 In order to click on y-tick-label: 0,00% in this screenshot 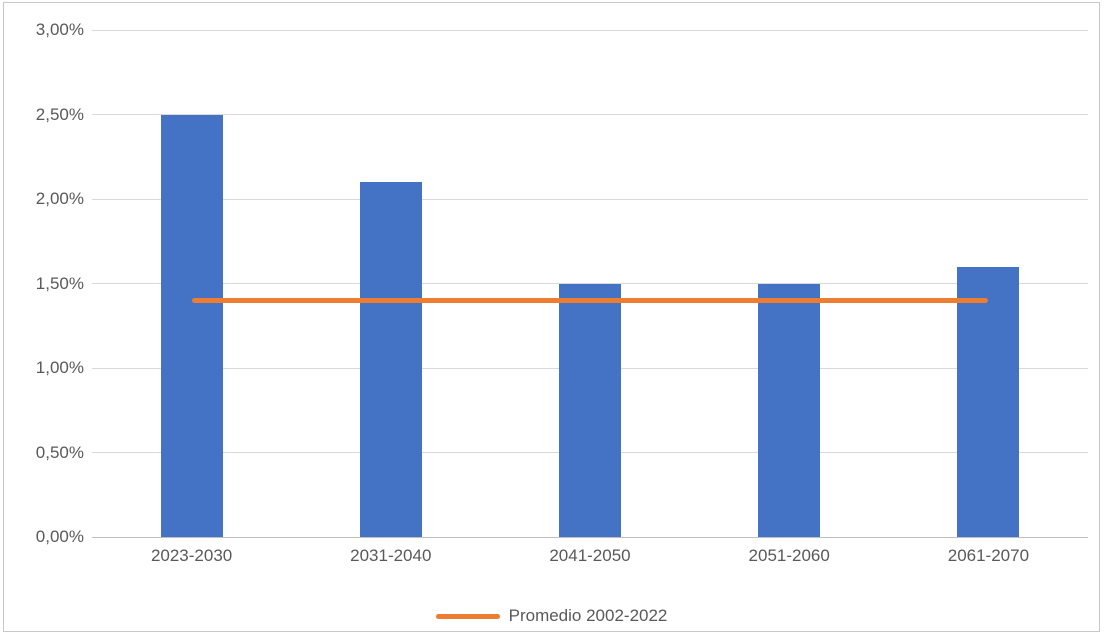, I will do `click(59, 536)`.